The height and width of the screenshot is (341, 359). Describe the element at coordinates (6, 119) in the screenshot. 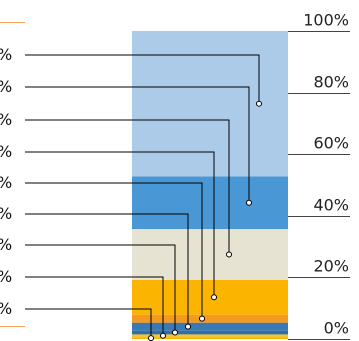

I see `left-label-3: %` at that location.